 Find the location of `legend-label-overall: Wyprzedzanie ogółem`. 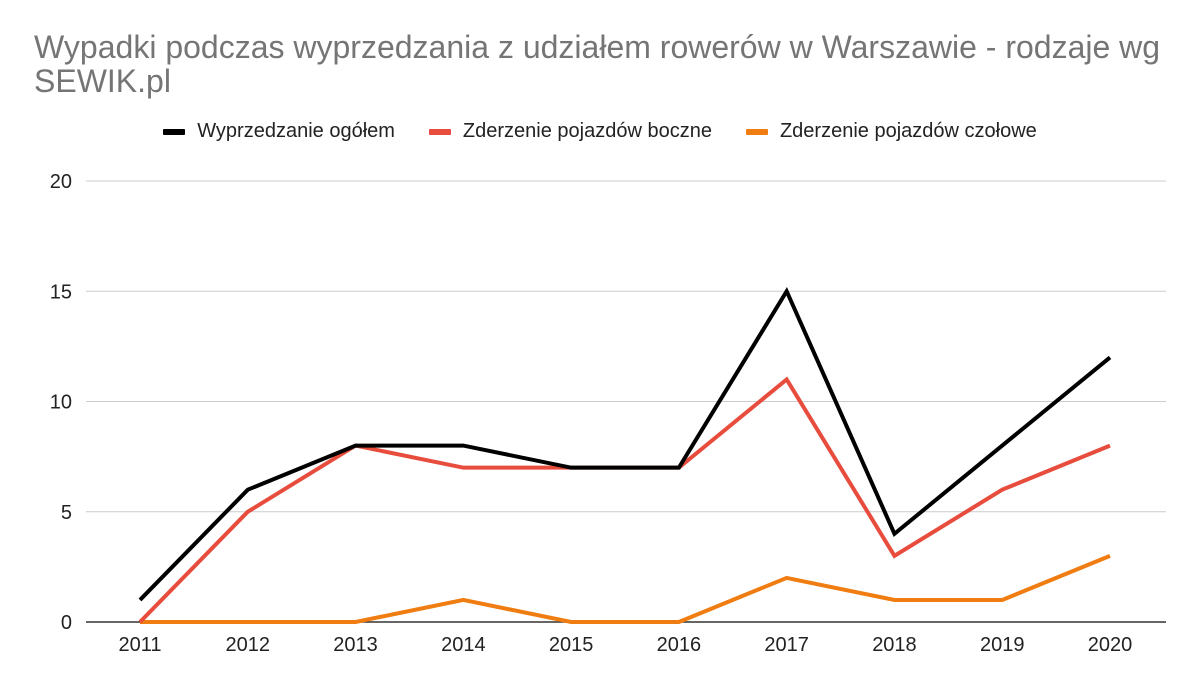

legend-label-overall: Wyprzedzanie ogółem is located at coordinates (296, 131).